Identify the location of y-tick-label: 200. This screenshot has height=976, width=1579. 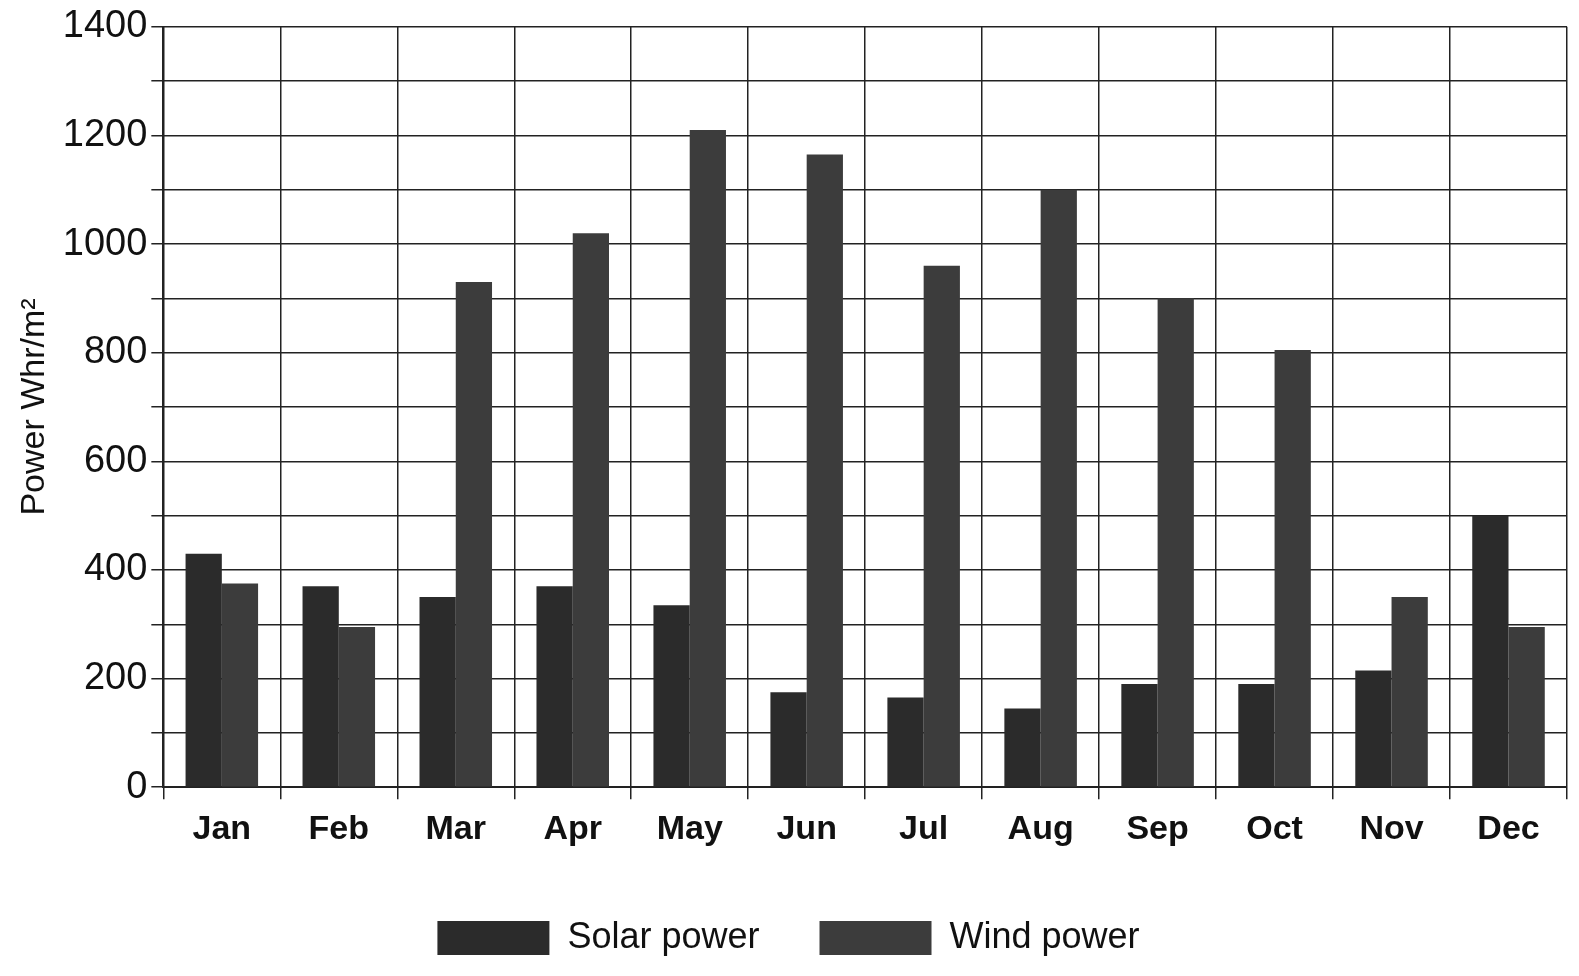
(115, 676).